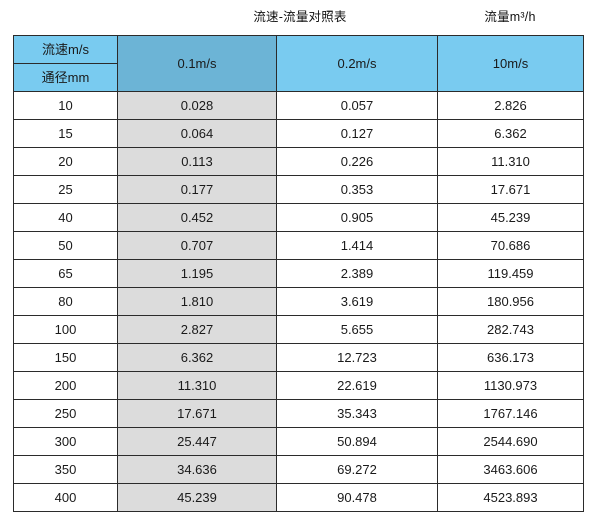 The image size is (600, 512). I want to click on table-row: 10 0.028 0.057 2.826, so click(298, 105).